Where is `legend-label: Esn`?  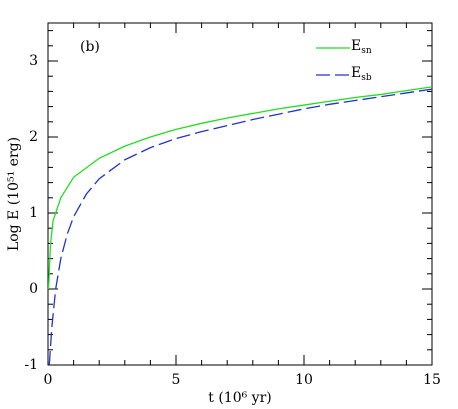
legend-label: Esn is located at coordinates (361, 47).